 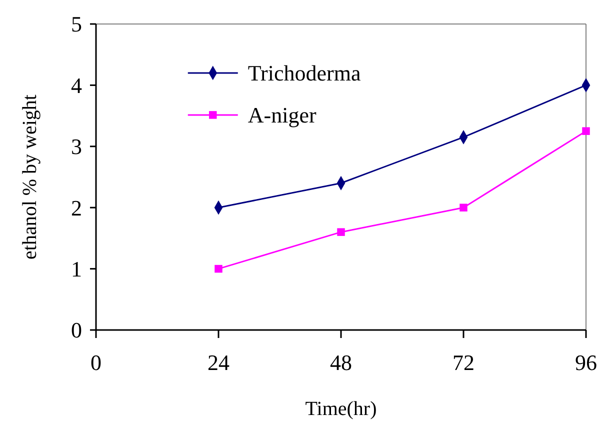 What do you see at coordinates (76, 24) in the screenshot?
I see `y-tick-label: 5` at bounding box center [76, 24].